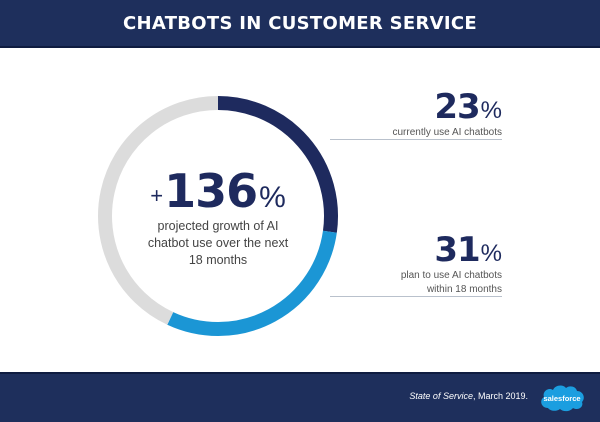 This screenshot has height=422, width=600. I want to click on stat-current-use: 23 % currently use AI chatbots, so click(447, 115).